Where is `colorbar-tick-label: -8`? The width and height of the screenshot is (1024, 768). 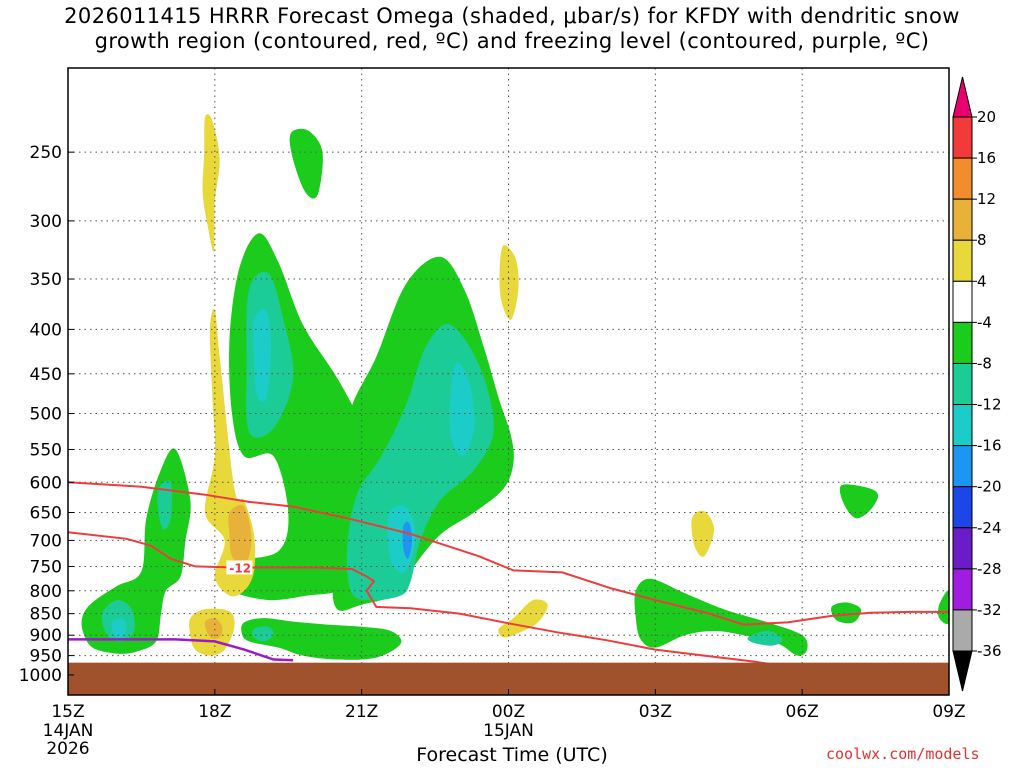
colorbar-tick-label: -8 is located at coordinates (984, 363).